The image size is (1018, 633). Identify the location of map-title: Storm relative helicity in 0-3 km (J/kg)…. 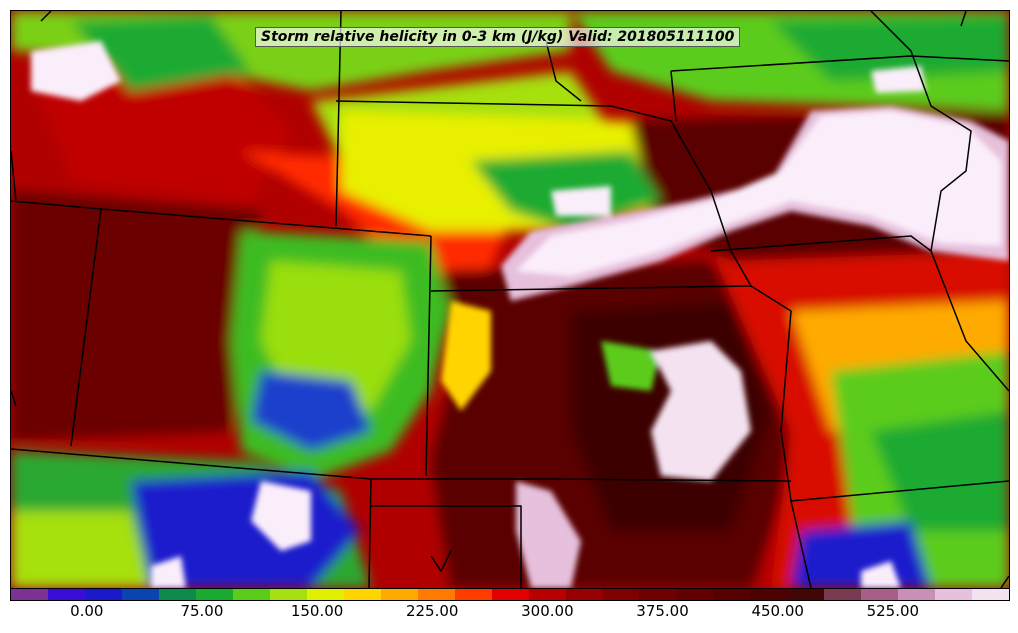
(498, 37).